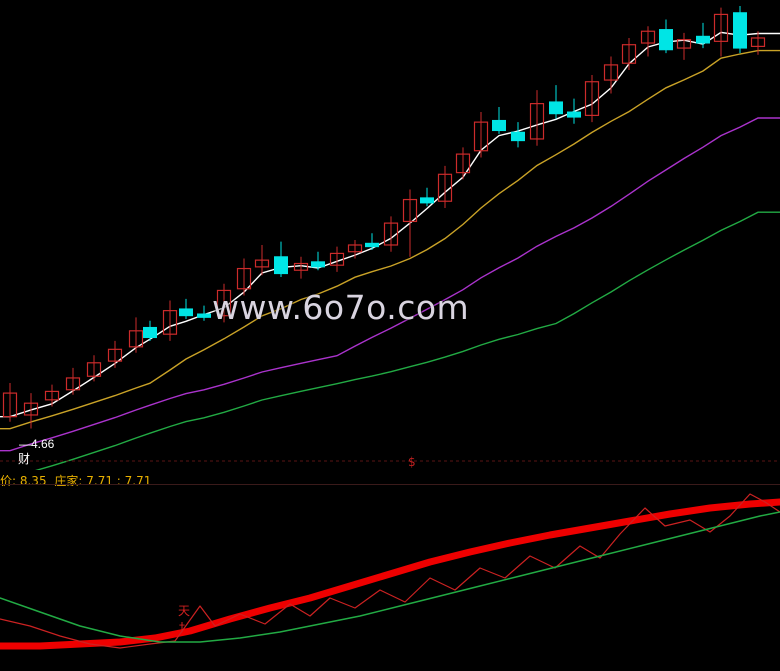  I want to click on price-axis-tick-dash: —, so click(25, 444).